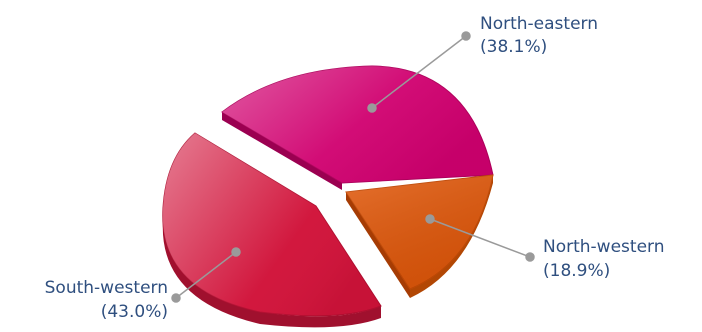 The image size is (702, 332). Describe the element at coordinates (378, 245) in the screenshot. I see `slice-side-north-western` at that location.